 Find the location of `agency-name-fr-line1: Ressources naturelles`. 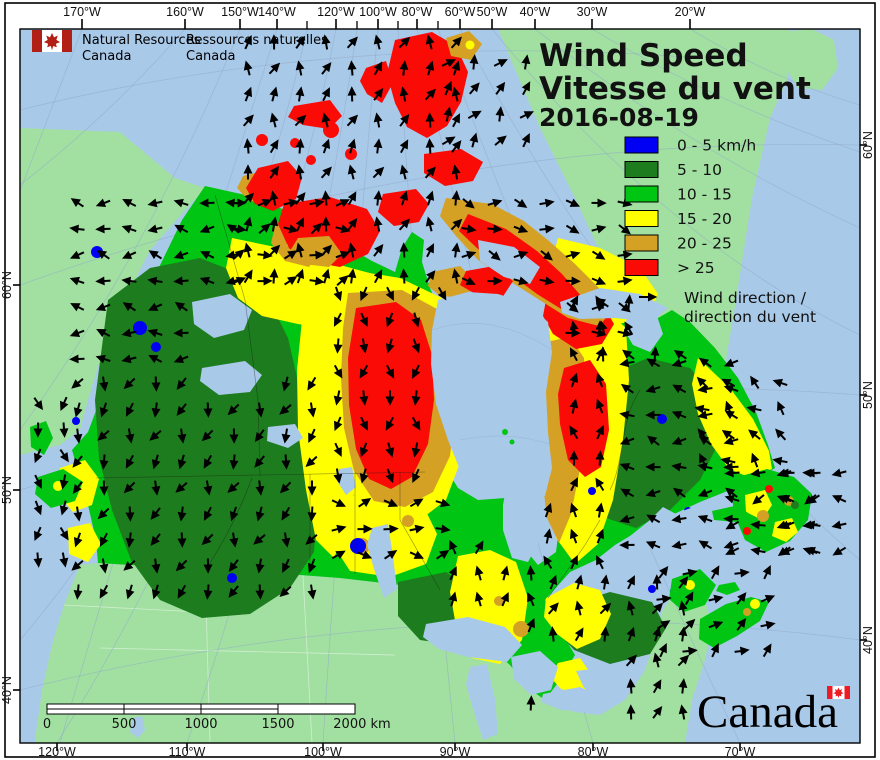

agency-name-fr-line1: Ressources naturelles is located at coordinates (257, 40).